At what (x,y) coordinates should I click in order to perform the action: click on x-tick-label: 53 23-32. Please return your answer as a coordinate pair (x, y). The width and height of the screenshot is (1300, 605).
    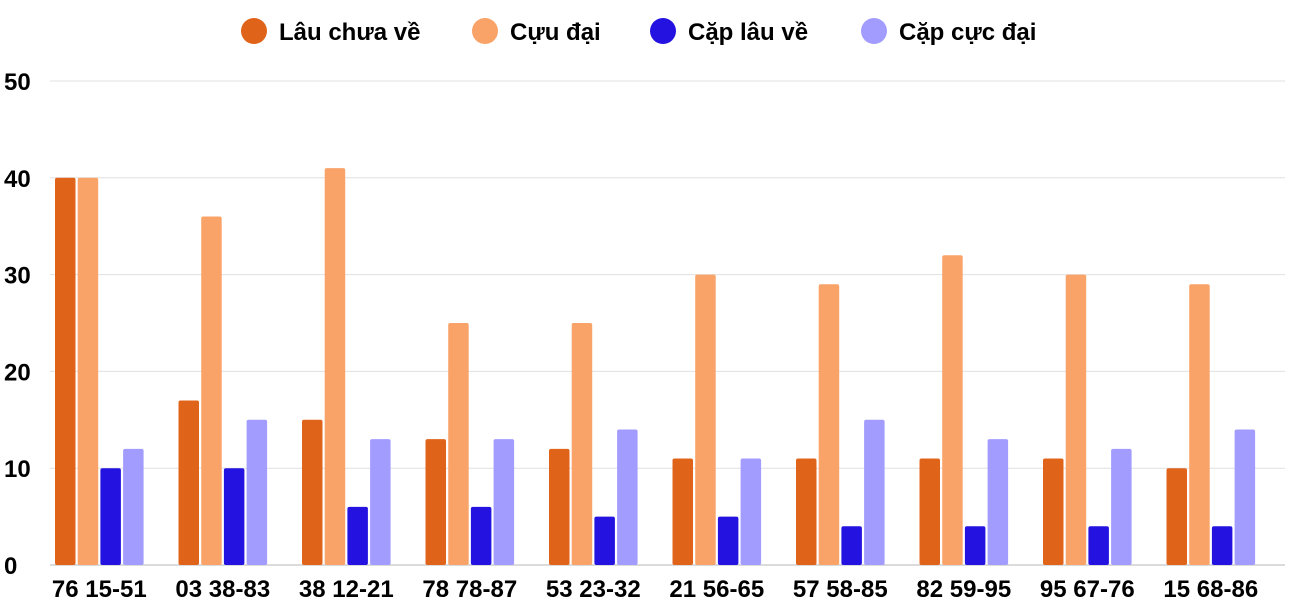
    Looking at the image, I should click on (593, 588).